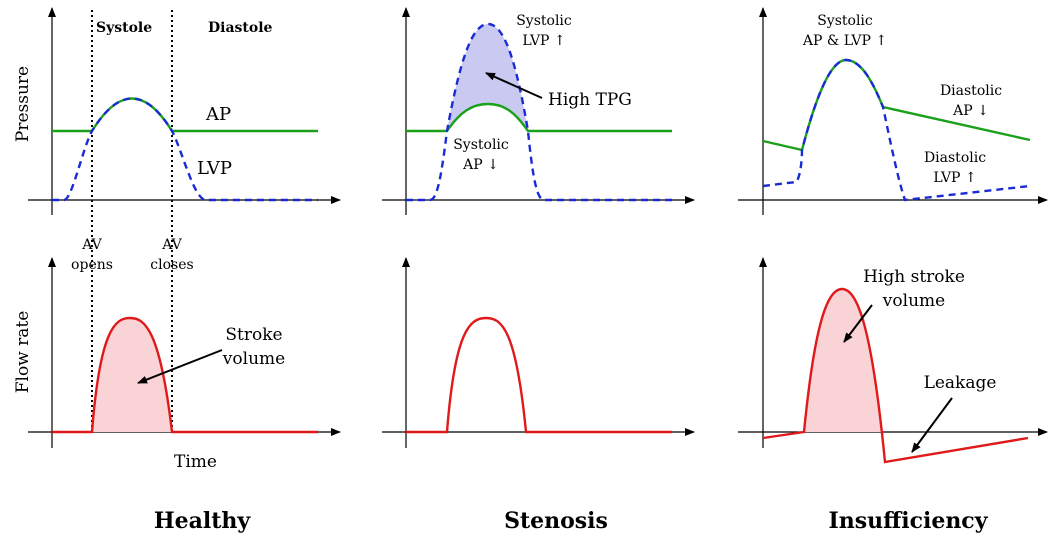  Describe the element at coordinates (845, 21) in the screenshot. I see `systolic-ap-lvp-label-1: Systolic` at that location.